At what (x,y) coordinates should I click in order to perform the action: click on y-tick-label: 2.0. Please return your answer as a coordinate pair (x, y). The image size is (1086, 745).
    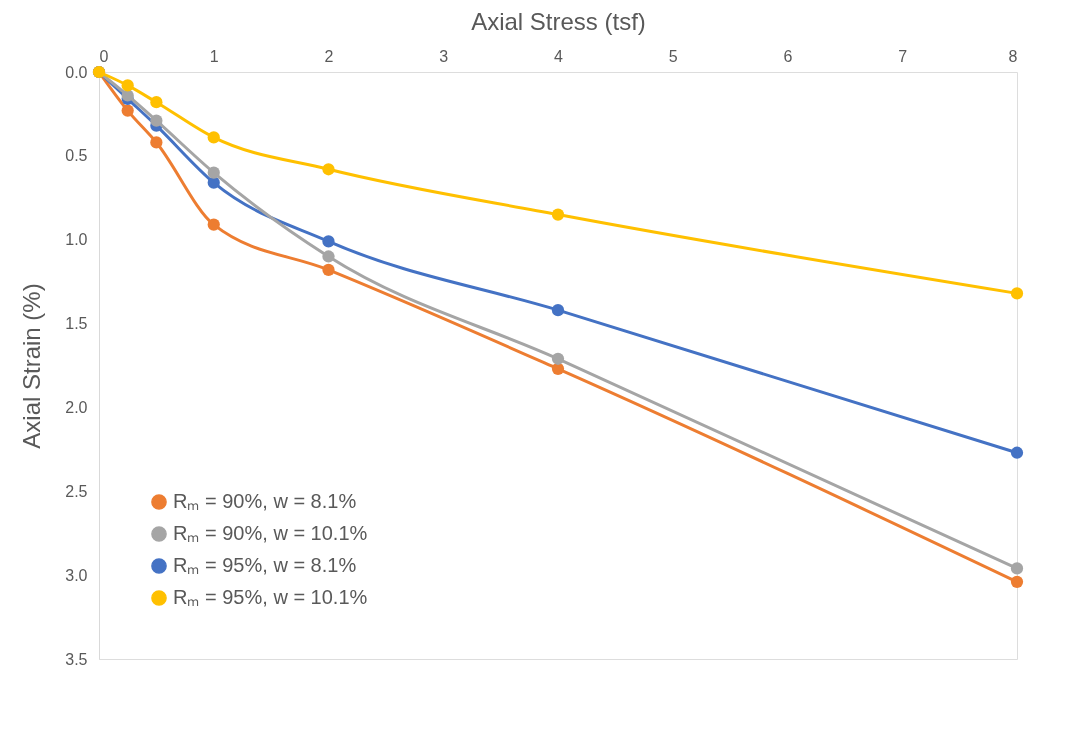
    Looking at the image, I should click on (76, 407).